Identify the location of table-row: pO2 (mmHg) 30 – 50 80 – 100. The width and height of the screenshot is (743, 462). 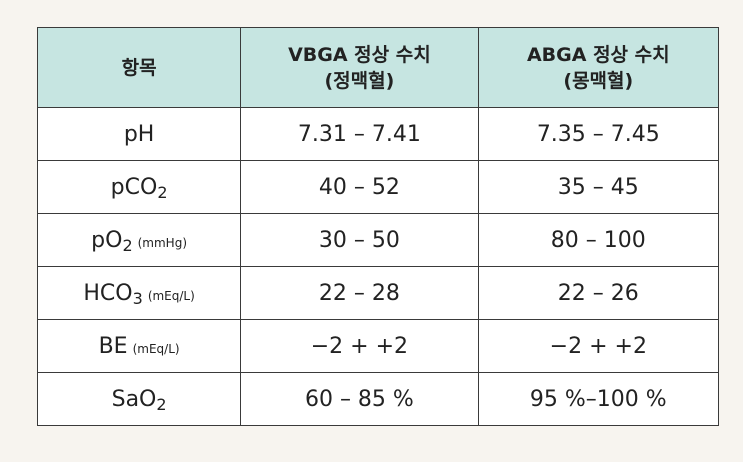
(378, 240).